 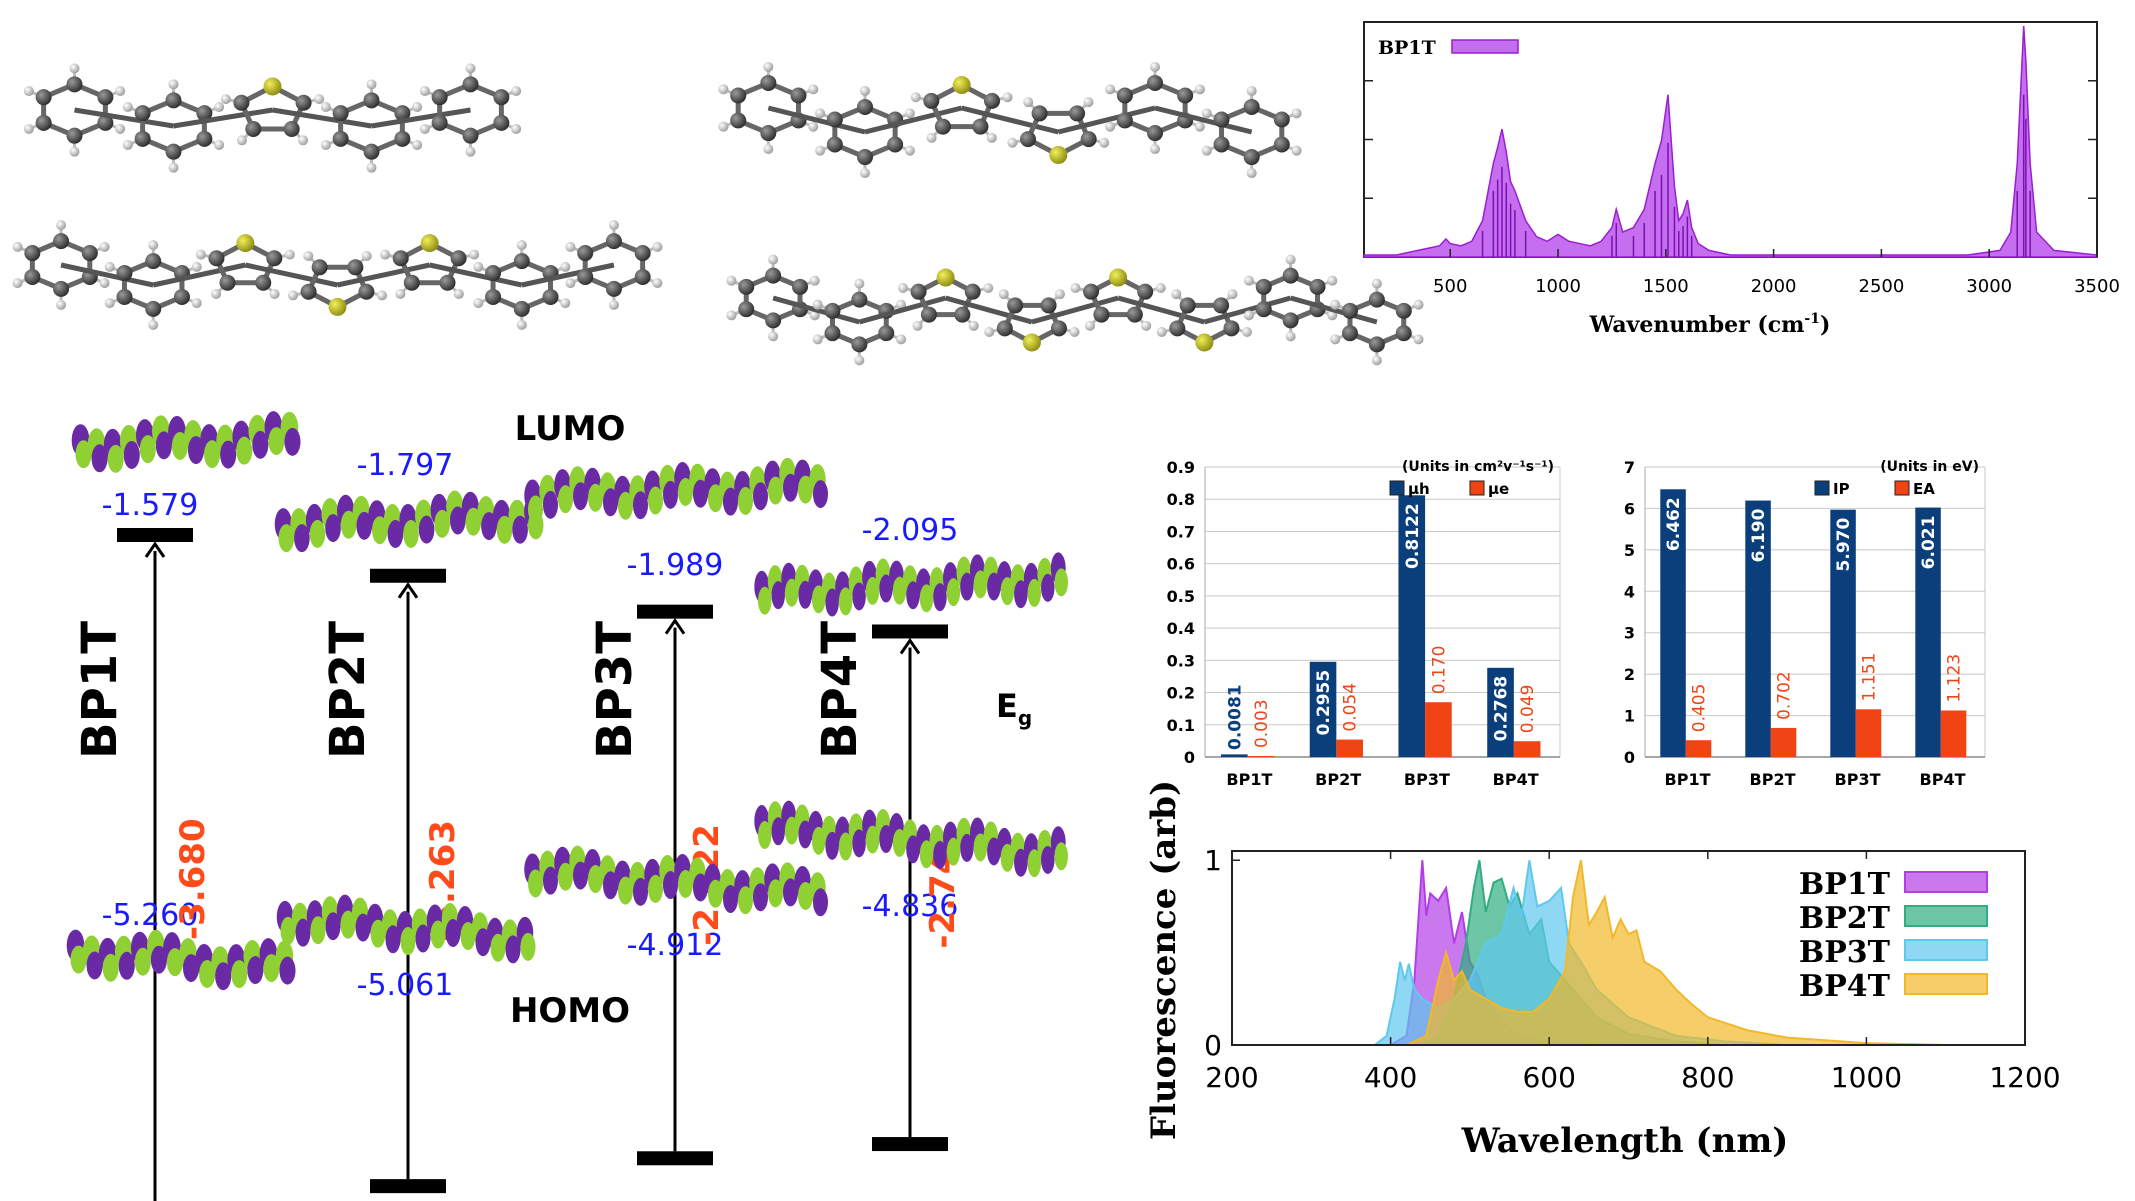 What do you see at coordinates (1674, 524) in the screenshot?
I see `bar-value-label: 6.462` at bounding box center [1674, 524].